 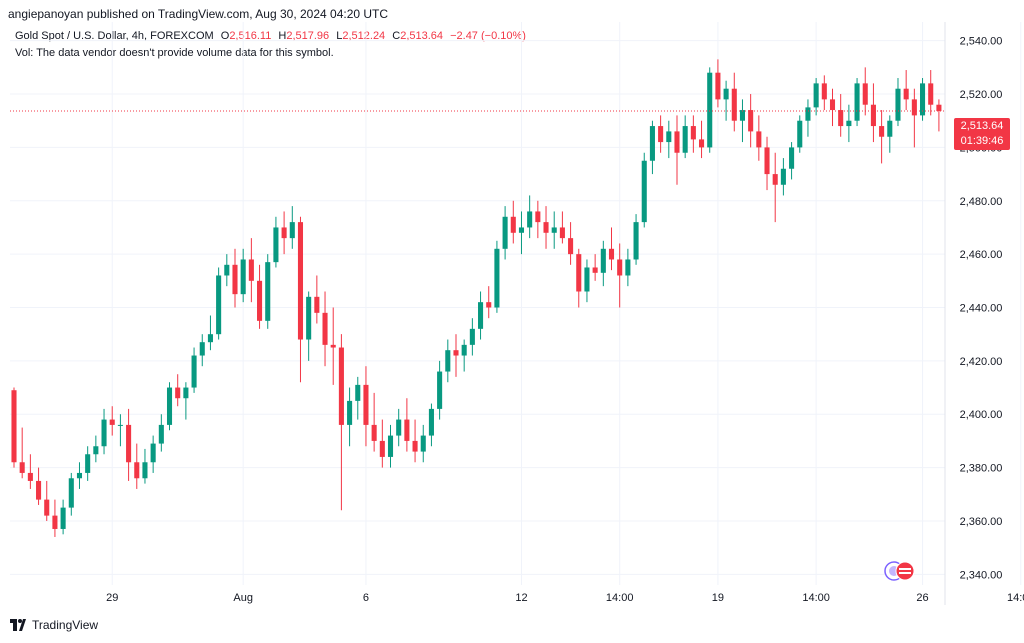 What do you see at coordinates (981, 522) in the screenshot?
I see `y-tick-label: 2,360.00` at bounding box center [981, 522].